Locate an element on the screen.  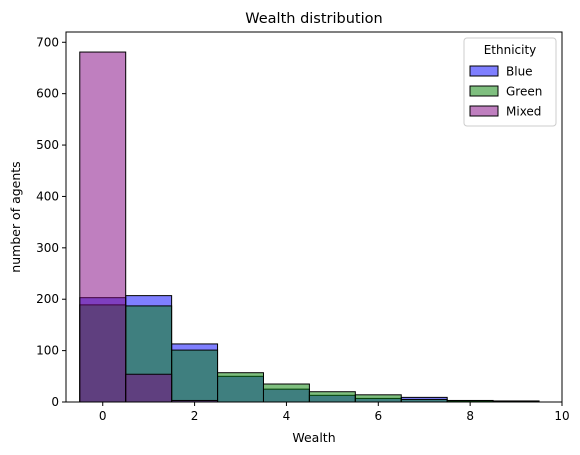
x-tick-label: 4 is located at coordinates (287, 416).